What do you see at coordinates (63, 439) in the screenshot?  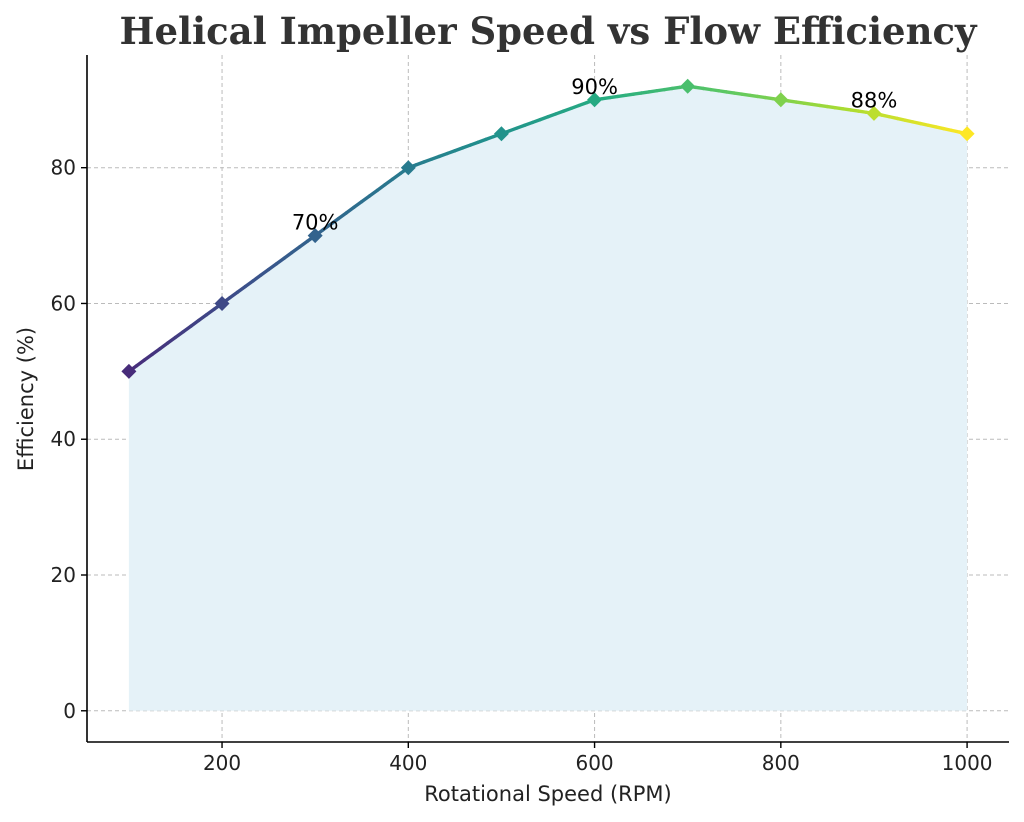 I see `y-tick-label: 40` at bounding box center [63, 439].